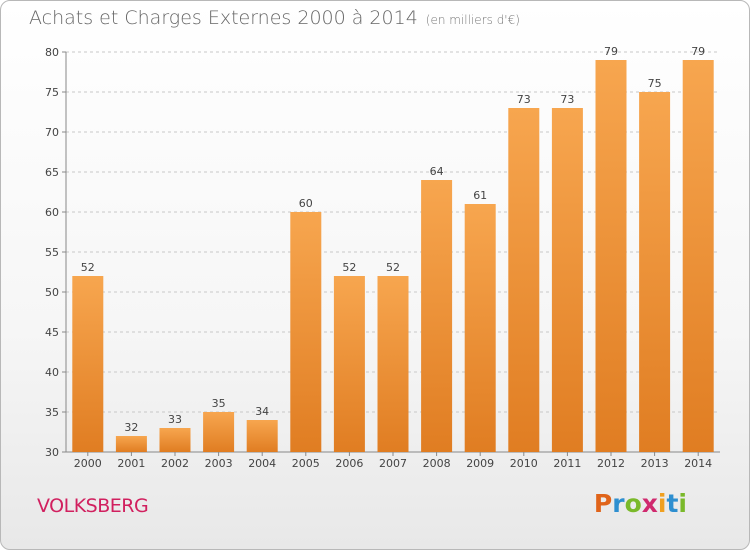 The width and height of the screenshot is (750, 550). Describe the element at coordinates (52, 92) in the screenshot. I see `y-tick-label: 75` at that location.